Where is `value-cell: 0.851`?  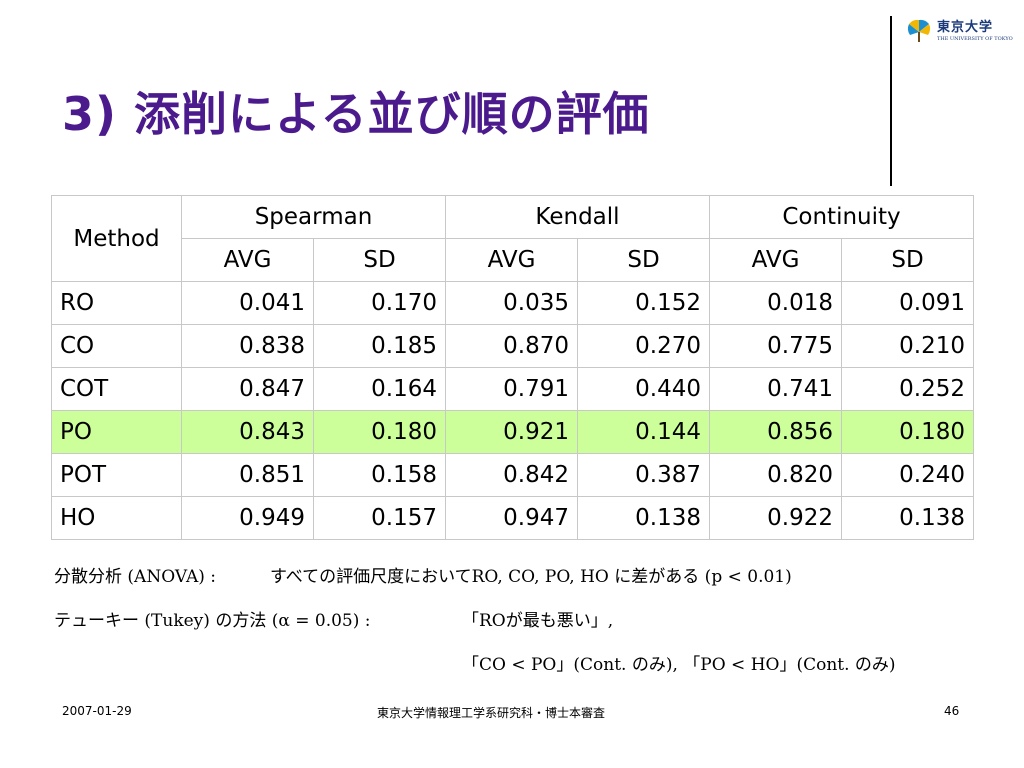 value-cell: 0.851 is located at coordinates (247, 475).